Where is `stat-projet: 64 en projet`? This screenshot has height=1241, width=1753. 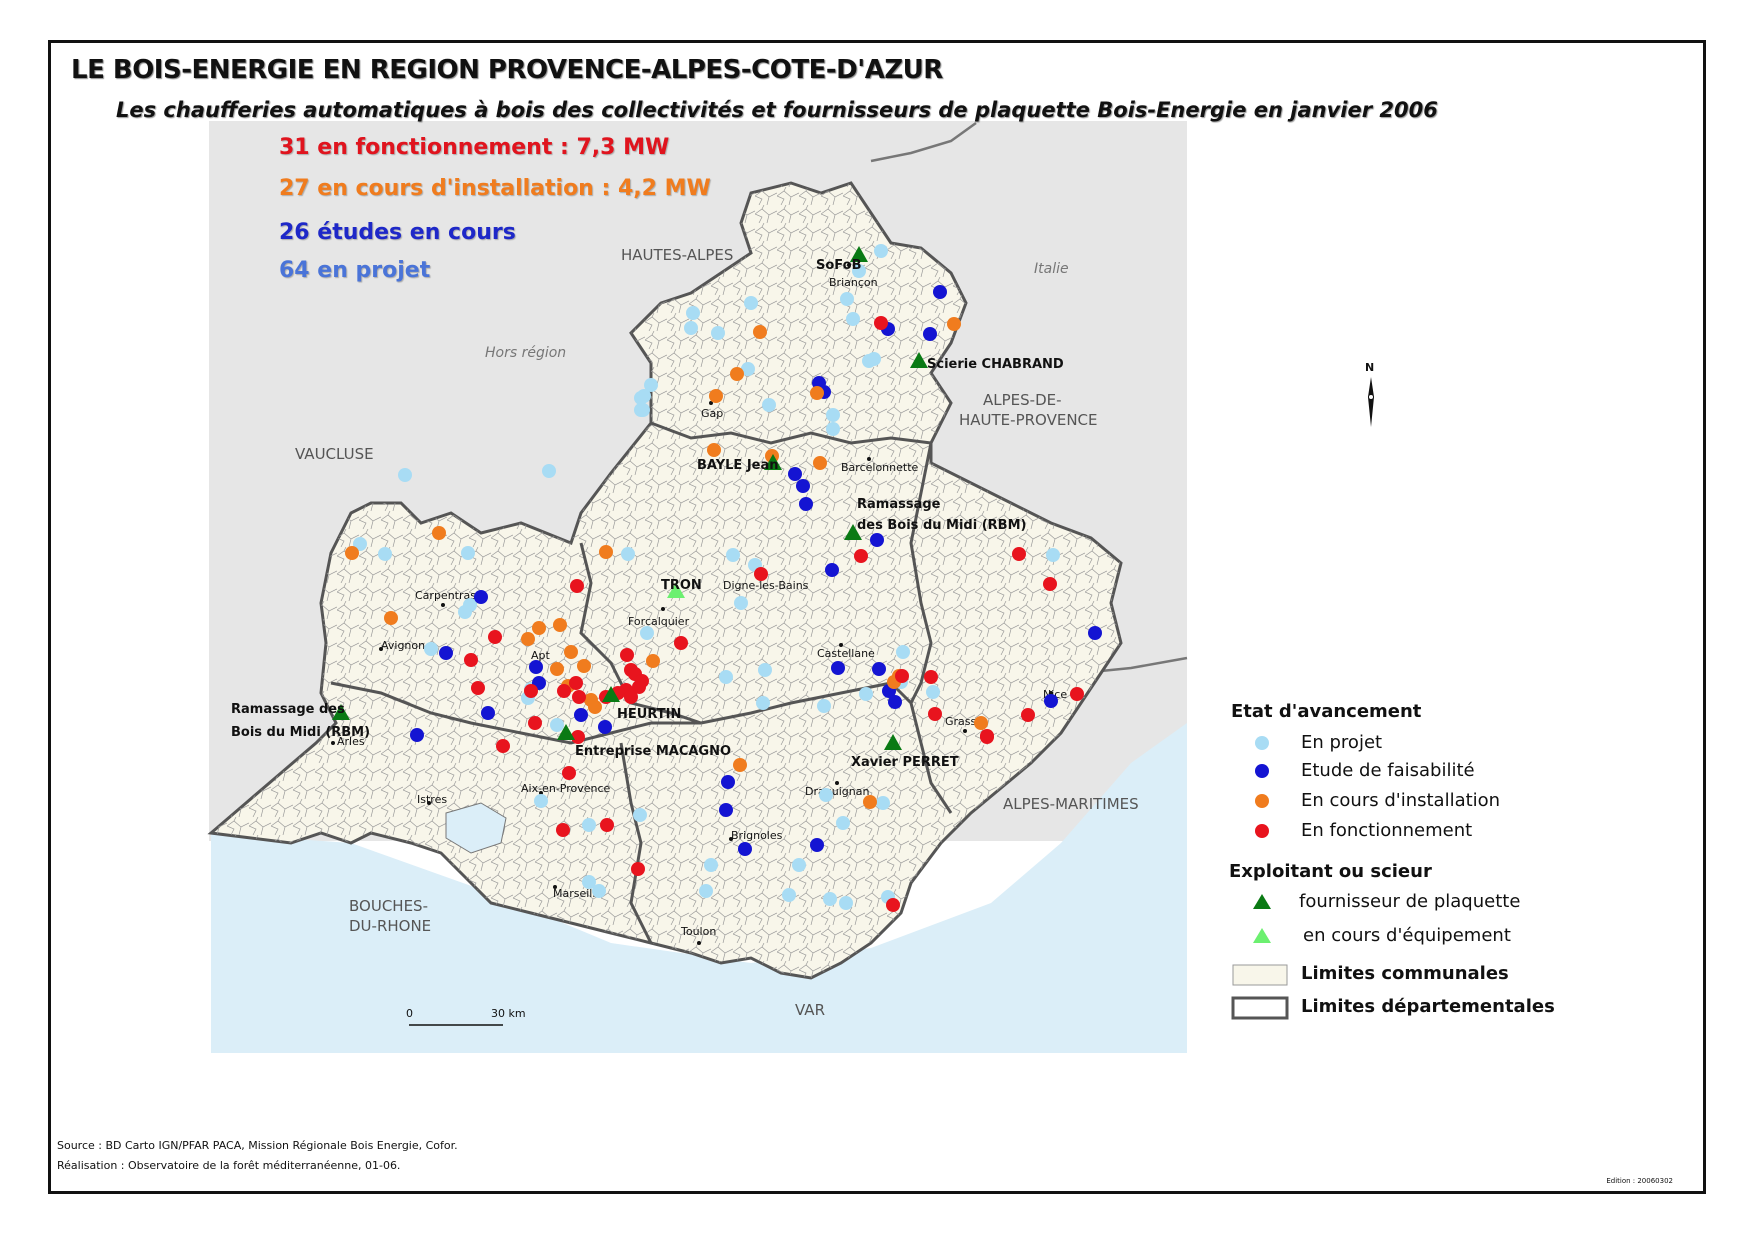
stat-projet: 64 en projet is located at coordinates (355, 270).